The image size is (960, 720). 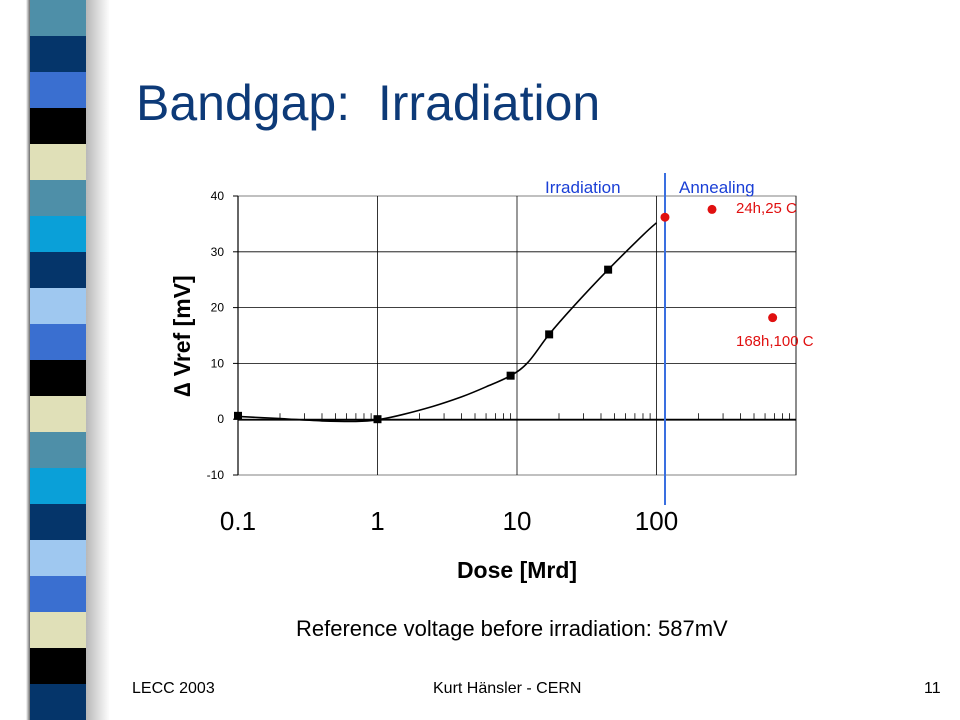 What do you see at coordinates (507, 688) in the screenshot?
I see `footer-author: Kurt Hänsler - CERN` at bounding box center [507, 688].